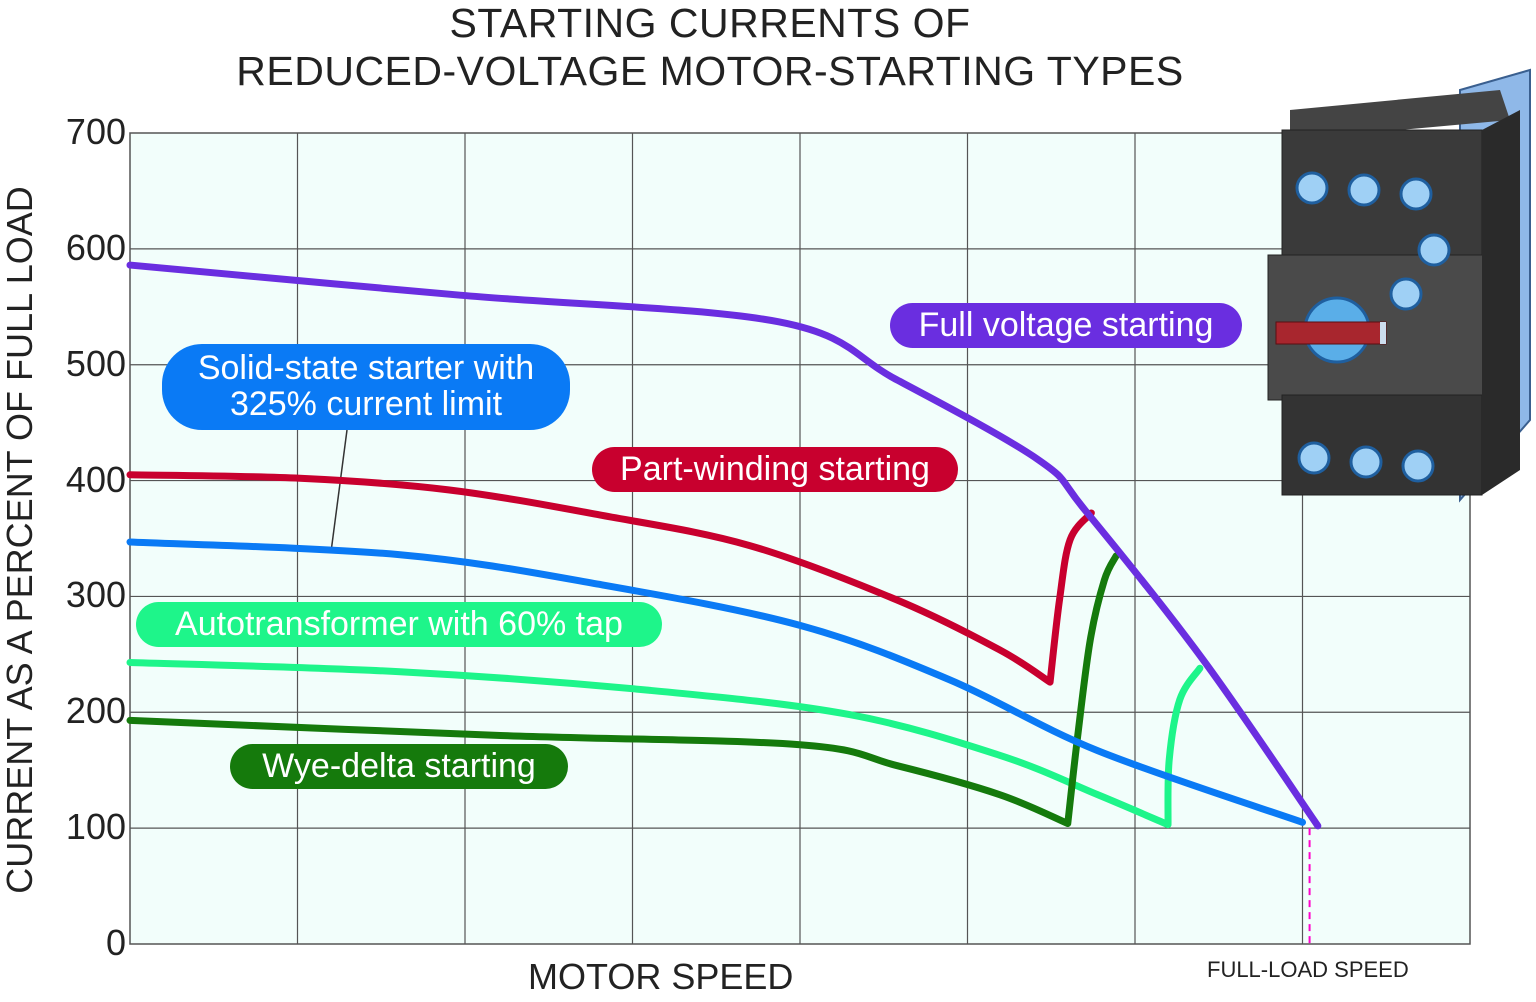 This screenshot has height=1002, width=1536. What do you see at coordinates (1308, 969) in the screenshot?
I see `full-load-speed-label: FULL-LOAD SPEED` at bounding box center [1308, 969].